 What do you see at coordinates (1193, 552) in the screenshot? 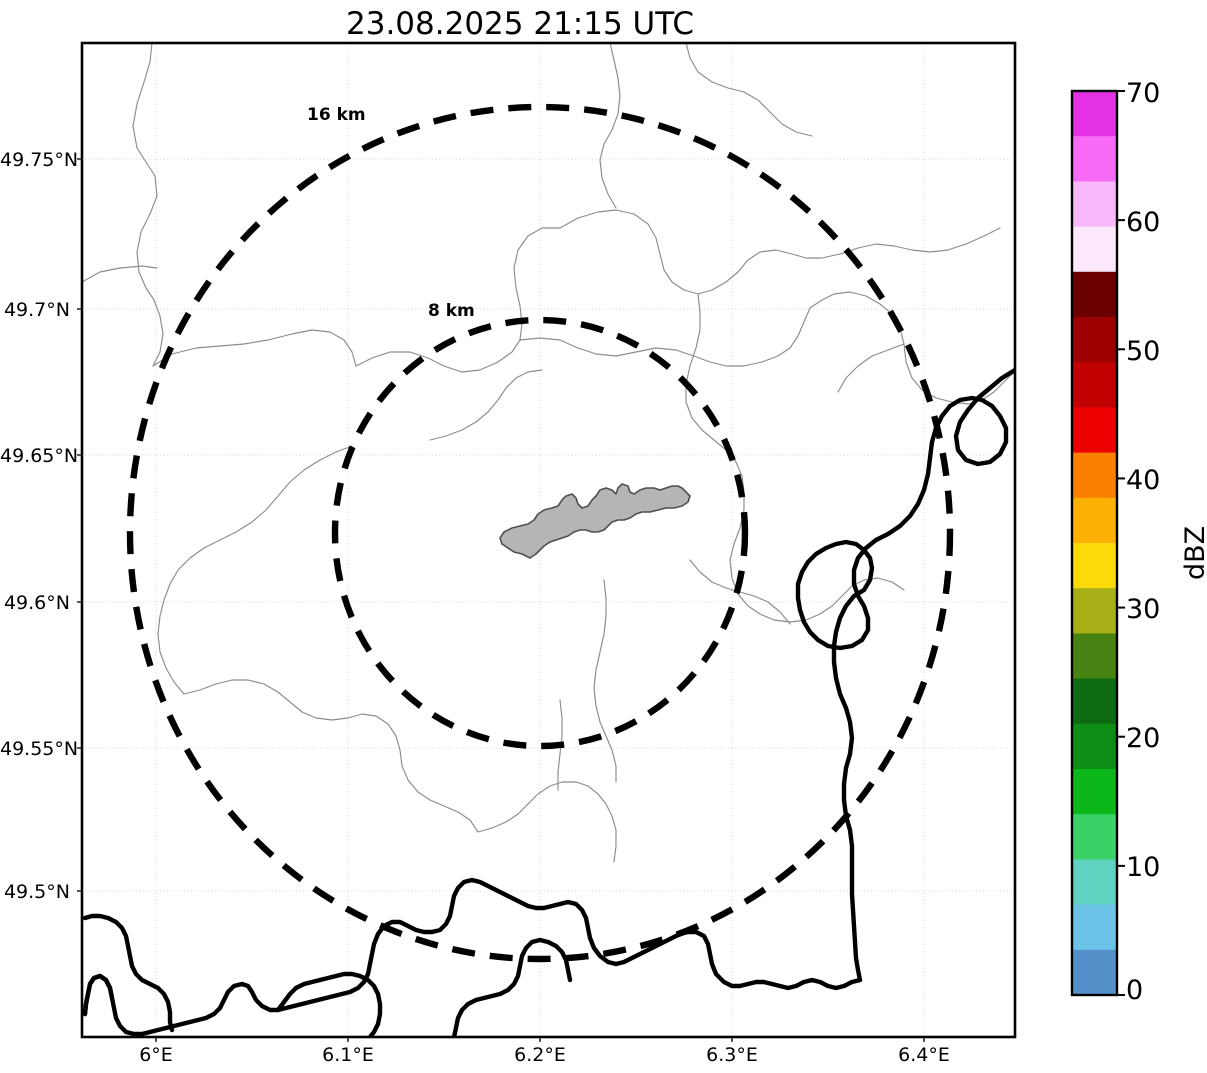
I see `colorbar-title: dBZ` at bounding box center [1193, 552].